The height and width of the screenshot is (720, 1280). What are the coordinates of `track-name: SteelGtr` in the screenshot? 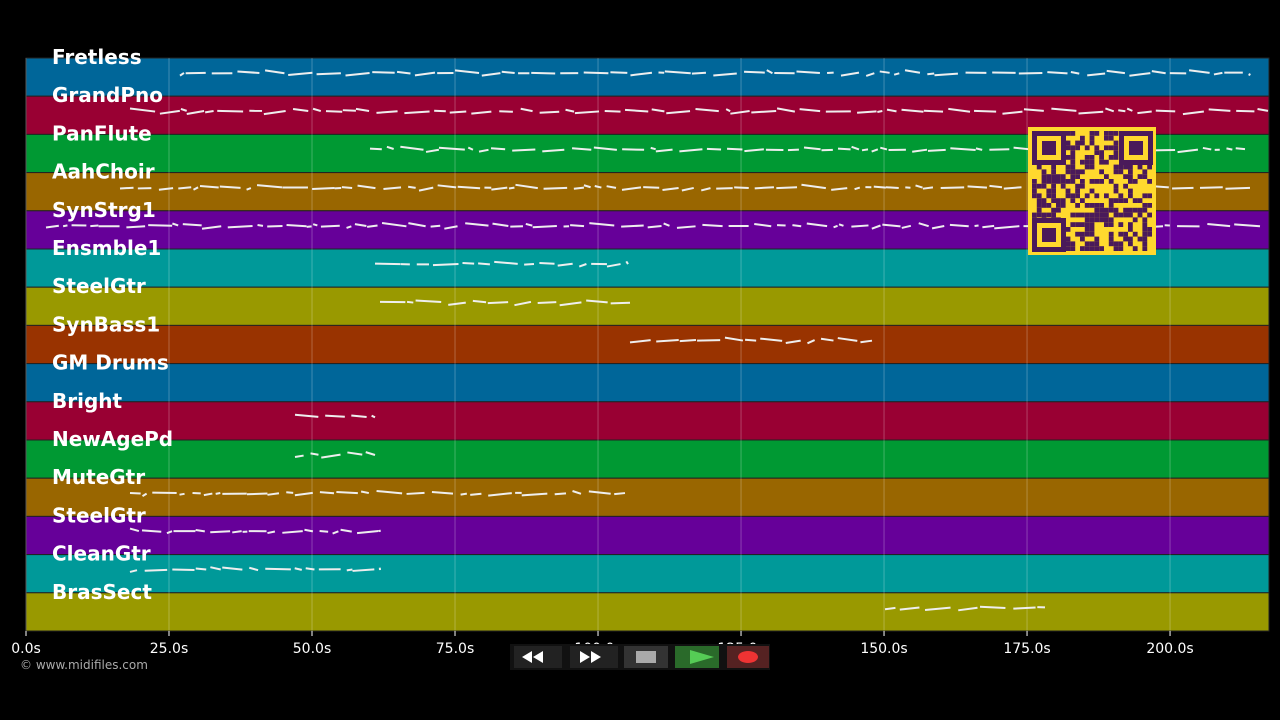 It's located at (99, 515).